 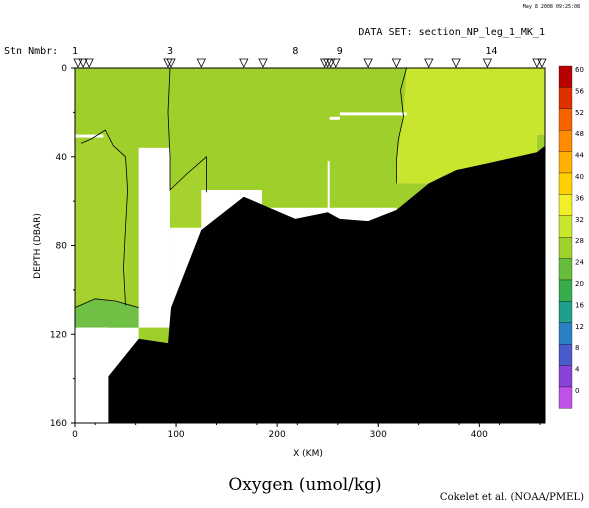 What do you see at coordinates (579, 156) in the screenshot?
I see `colorbar-label: 44` at bounding box center [579, 156].